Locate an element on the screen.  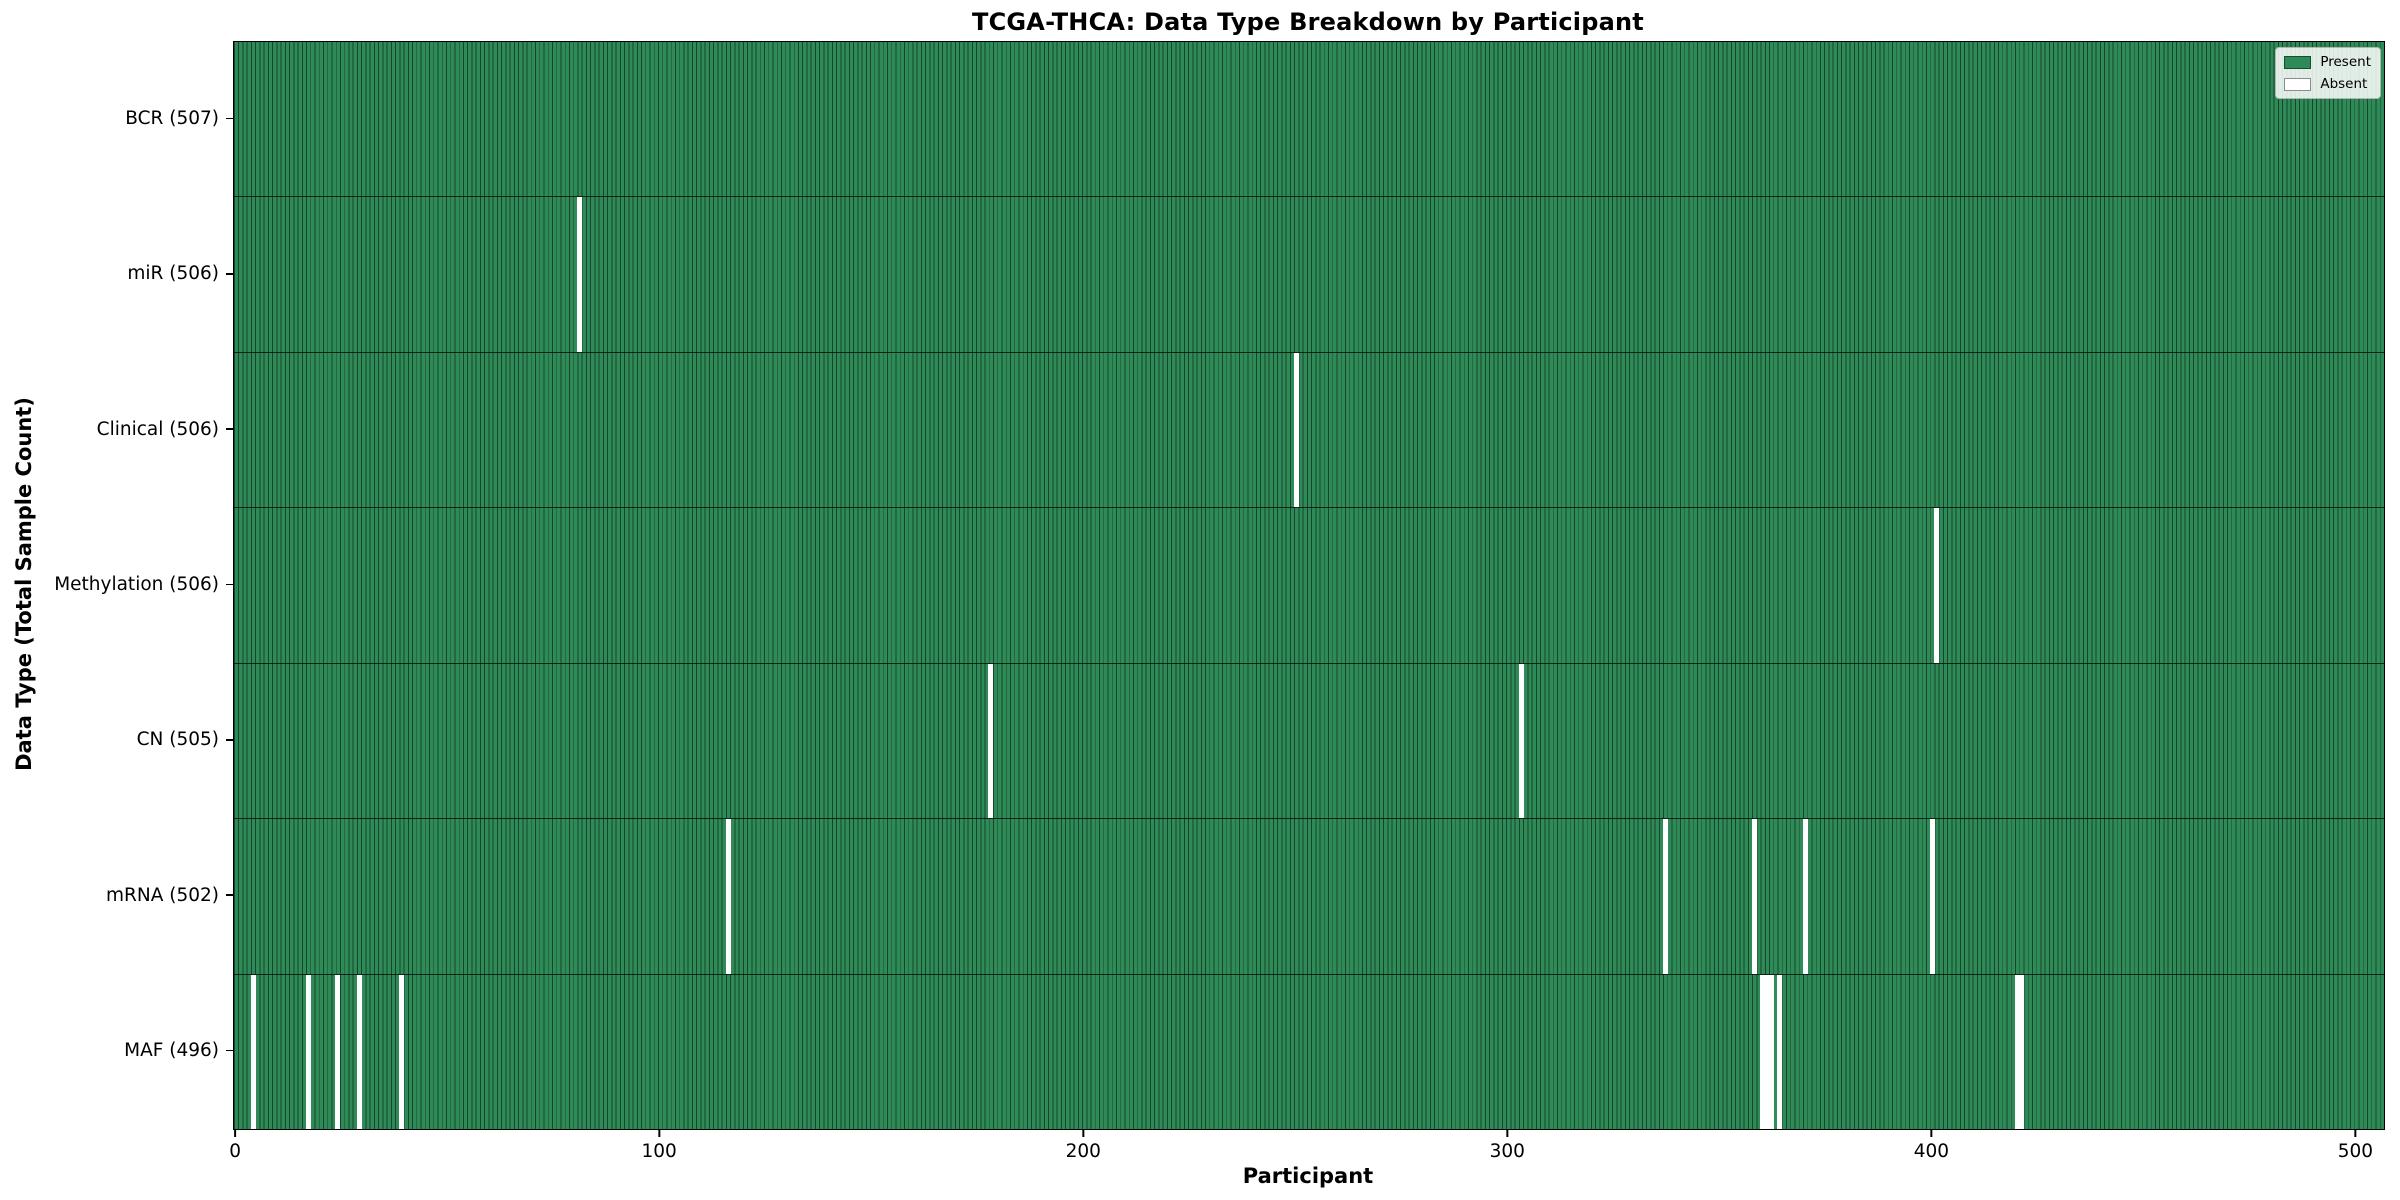
x-tick-labels: 0 100 200 300 400 500 is located at coordinates (1306, 1150).